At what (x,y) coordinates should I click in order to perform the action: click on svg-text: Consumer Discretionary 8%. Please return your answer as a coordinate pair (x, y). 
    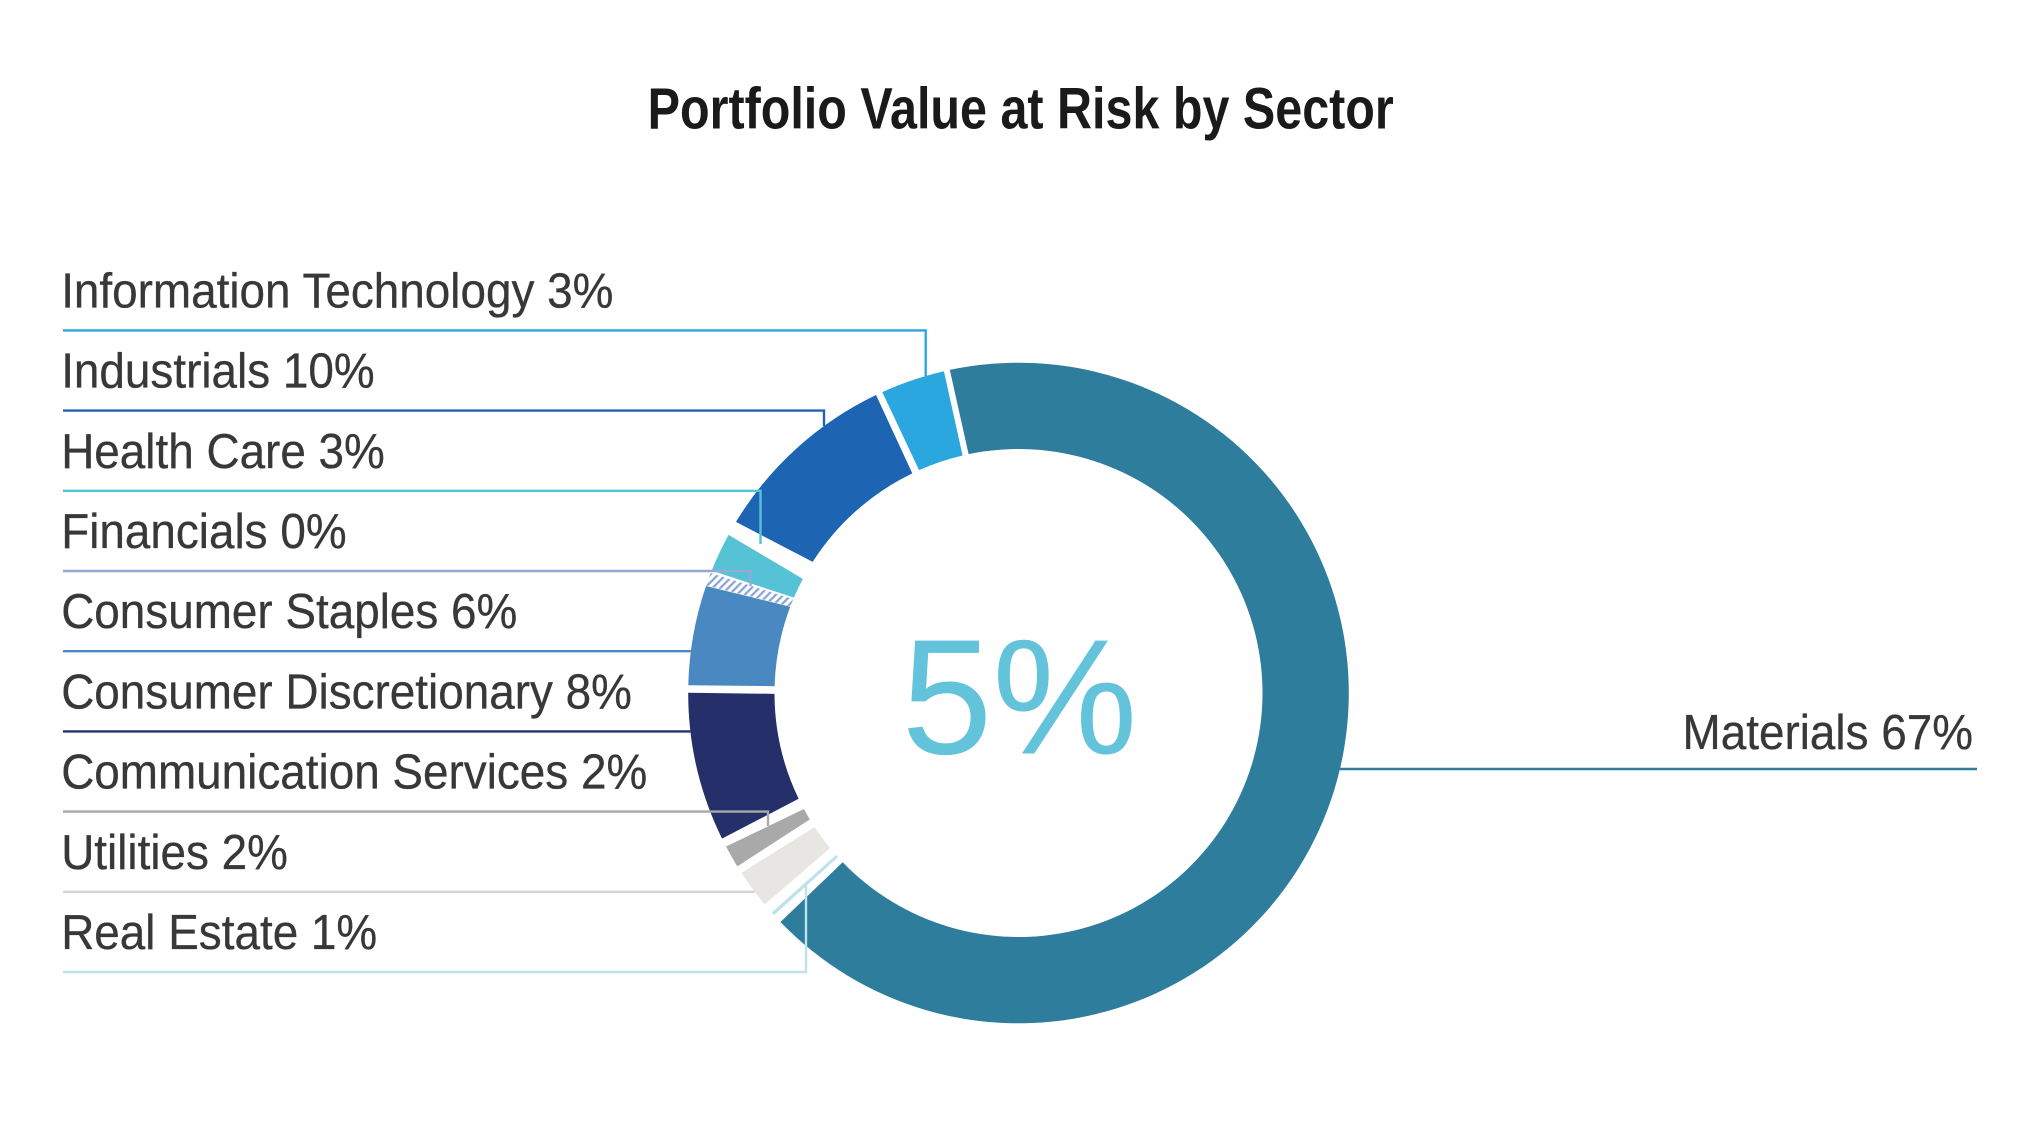
    Looking at the image, I should click on (346, 692).